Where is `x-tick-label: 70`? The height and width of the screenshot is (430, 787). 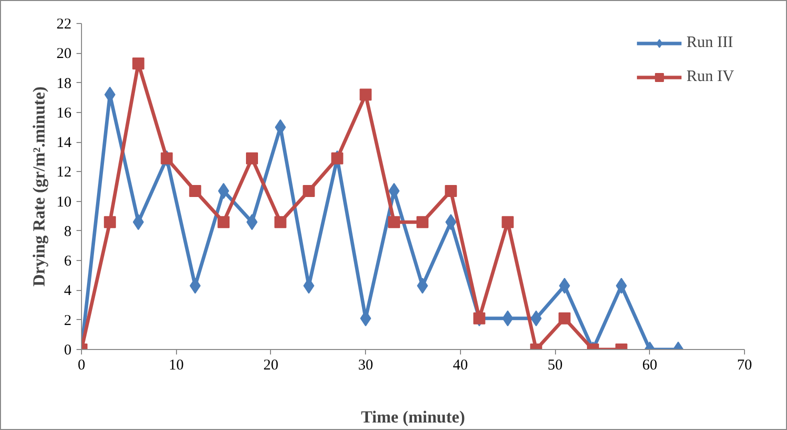
x-tick-label: 70 is located at coordinates (744, 366).